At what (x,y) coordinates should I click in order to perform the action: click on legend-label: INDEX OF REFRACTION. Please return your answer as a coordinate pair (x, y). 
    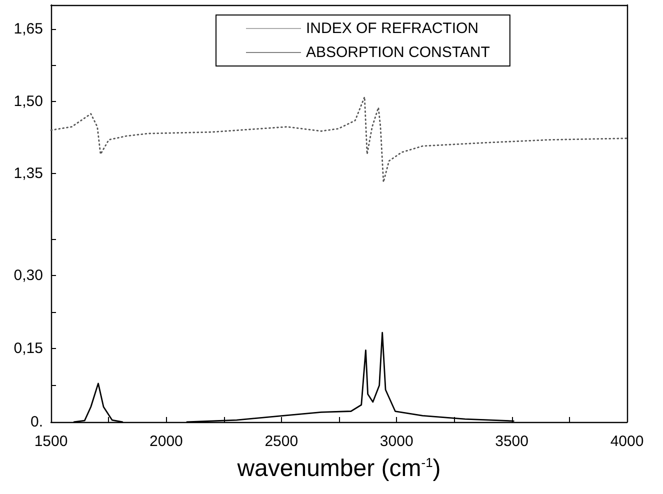
    Looking at the image, I should click on (392, 28).